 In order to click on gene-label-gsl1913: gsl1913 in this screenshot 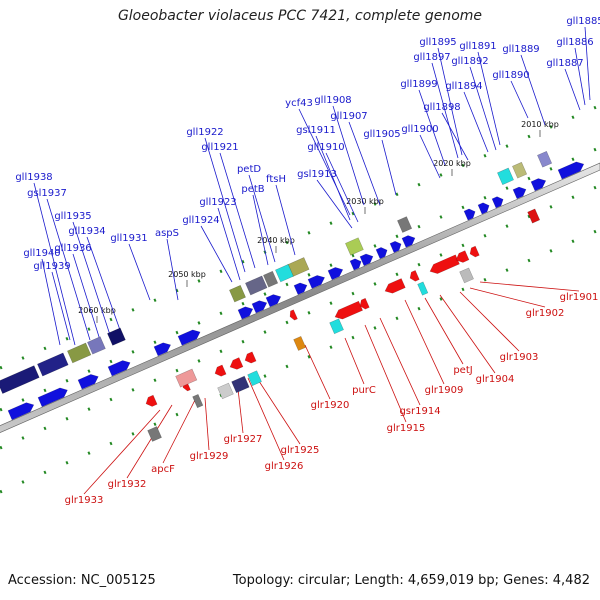, I will do `click(317, 174)`.